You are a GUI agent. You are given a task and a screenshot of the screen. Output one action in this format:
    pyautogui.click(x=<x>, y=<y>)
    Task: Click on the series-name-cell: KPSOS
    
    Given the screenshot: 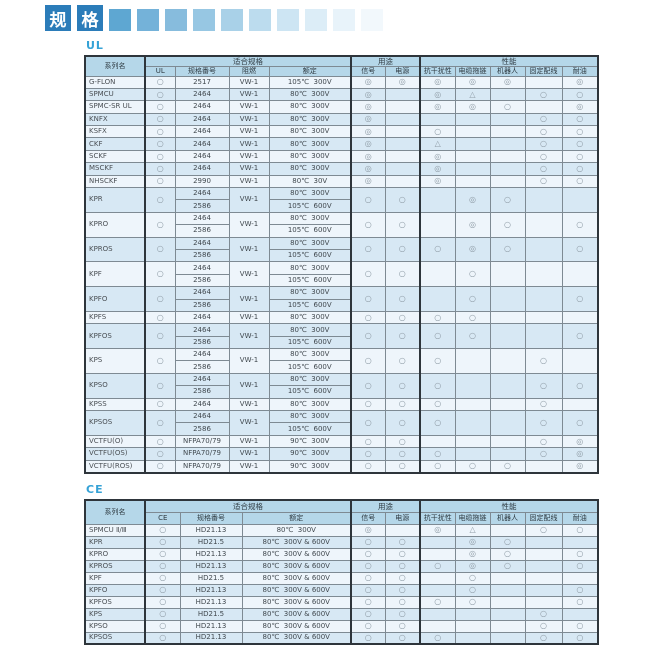 What is the action you would take?
    pyautogui.click(x=115, y=638)
    